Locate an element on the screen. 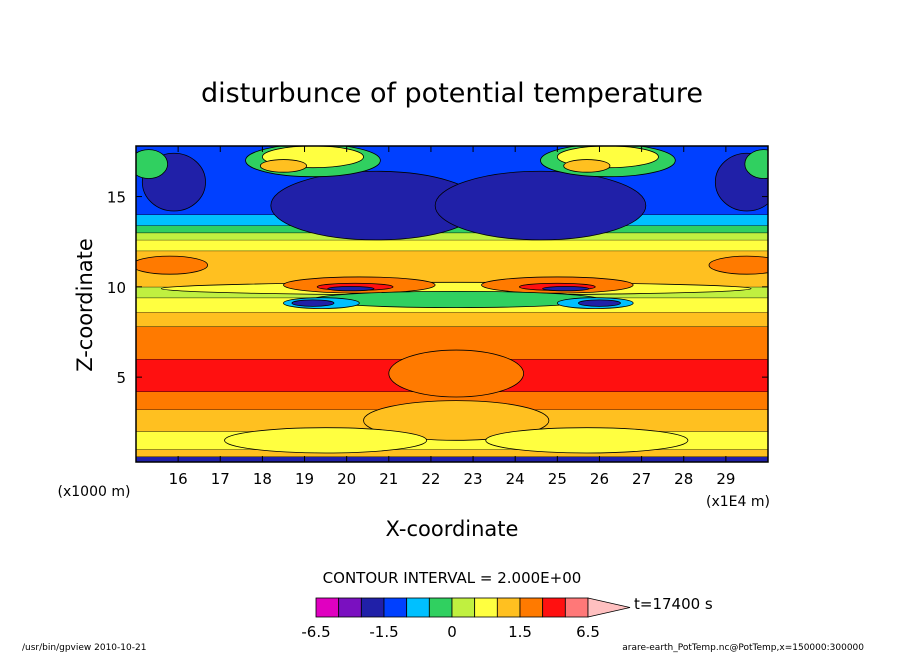 The image size is (904, 654). x-tick-label-26: 26 is located at coordinates (599, 479).